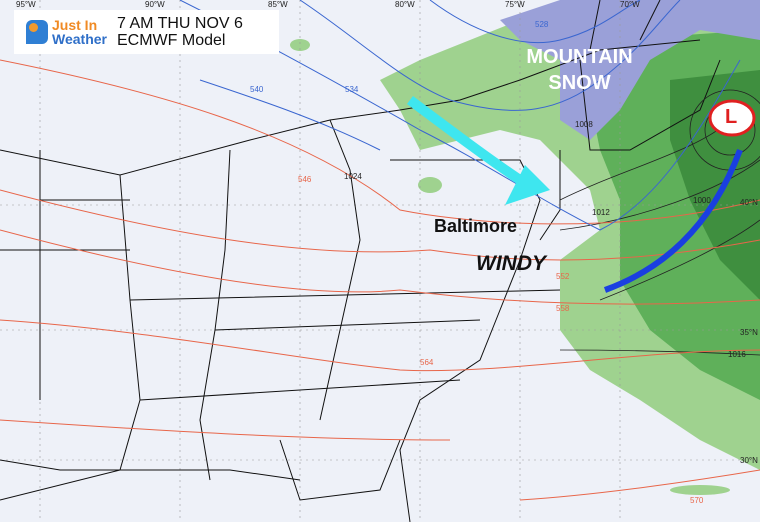  What do you see at coordinates (579, 57) in the screenshot?
I see `mountain-snow-line1: MOUNTAIN` at bounding box center [579, 57].